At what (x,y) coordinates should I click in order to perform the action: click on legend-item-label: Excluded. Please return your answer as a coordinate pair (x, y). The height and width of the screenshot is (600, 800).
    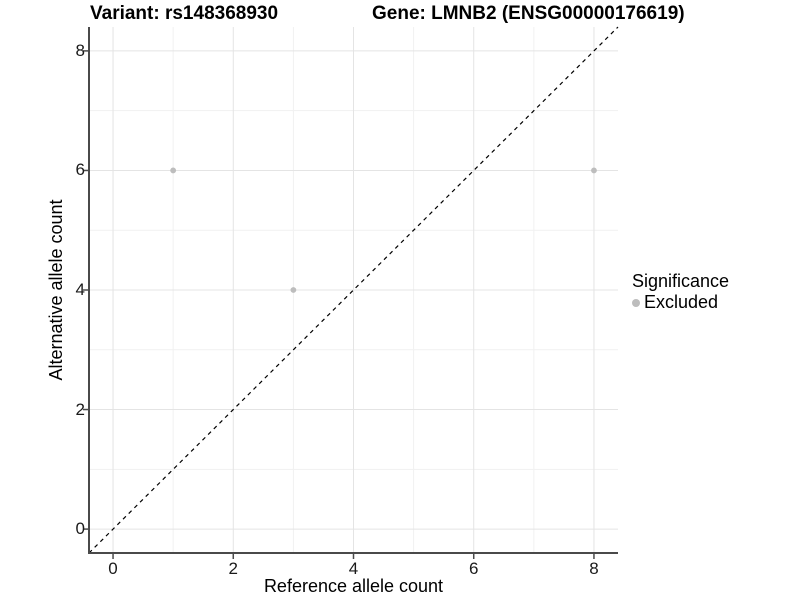
    Looking at the image, I should click on (681, 302).